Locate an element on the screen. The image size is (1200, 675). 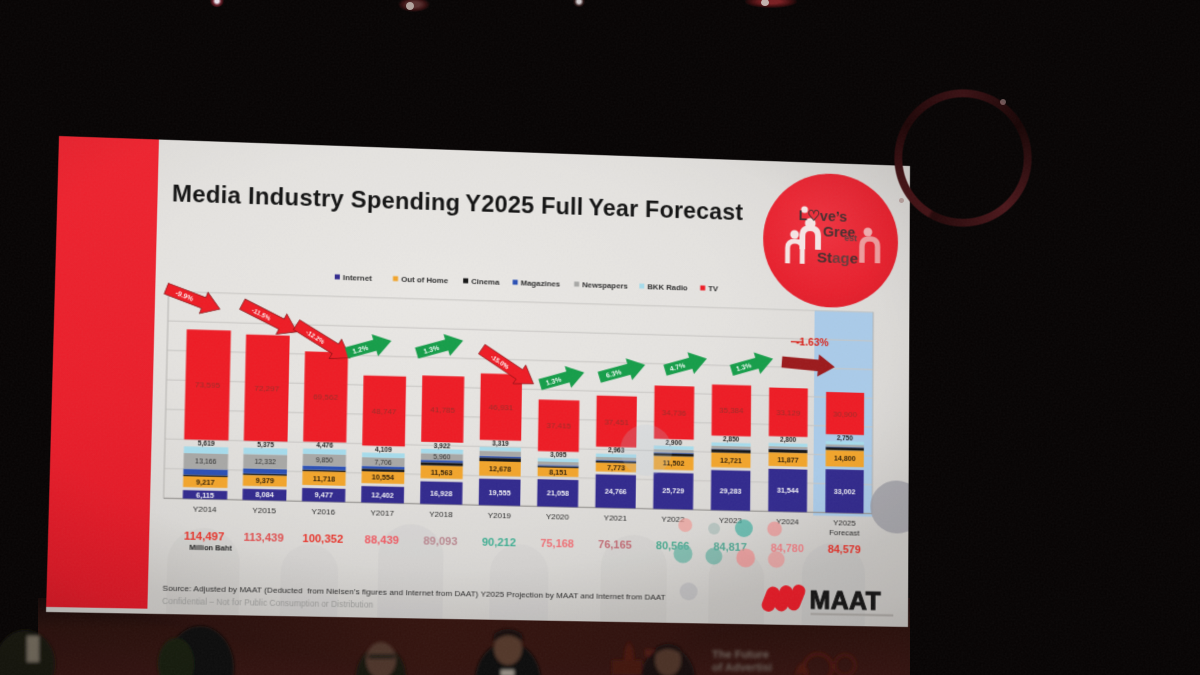
svg-text: of Advertisi is located at coordinates (742, 668).